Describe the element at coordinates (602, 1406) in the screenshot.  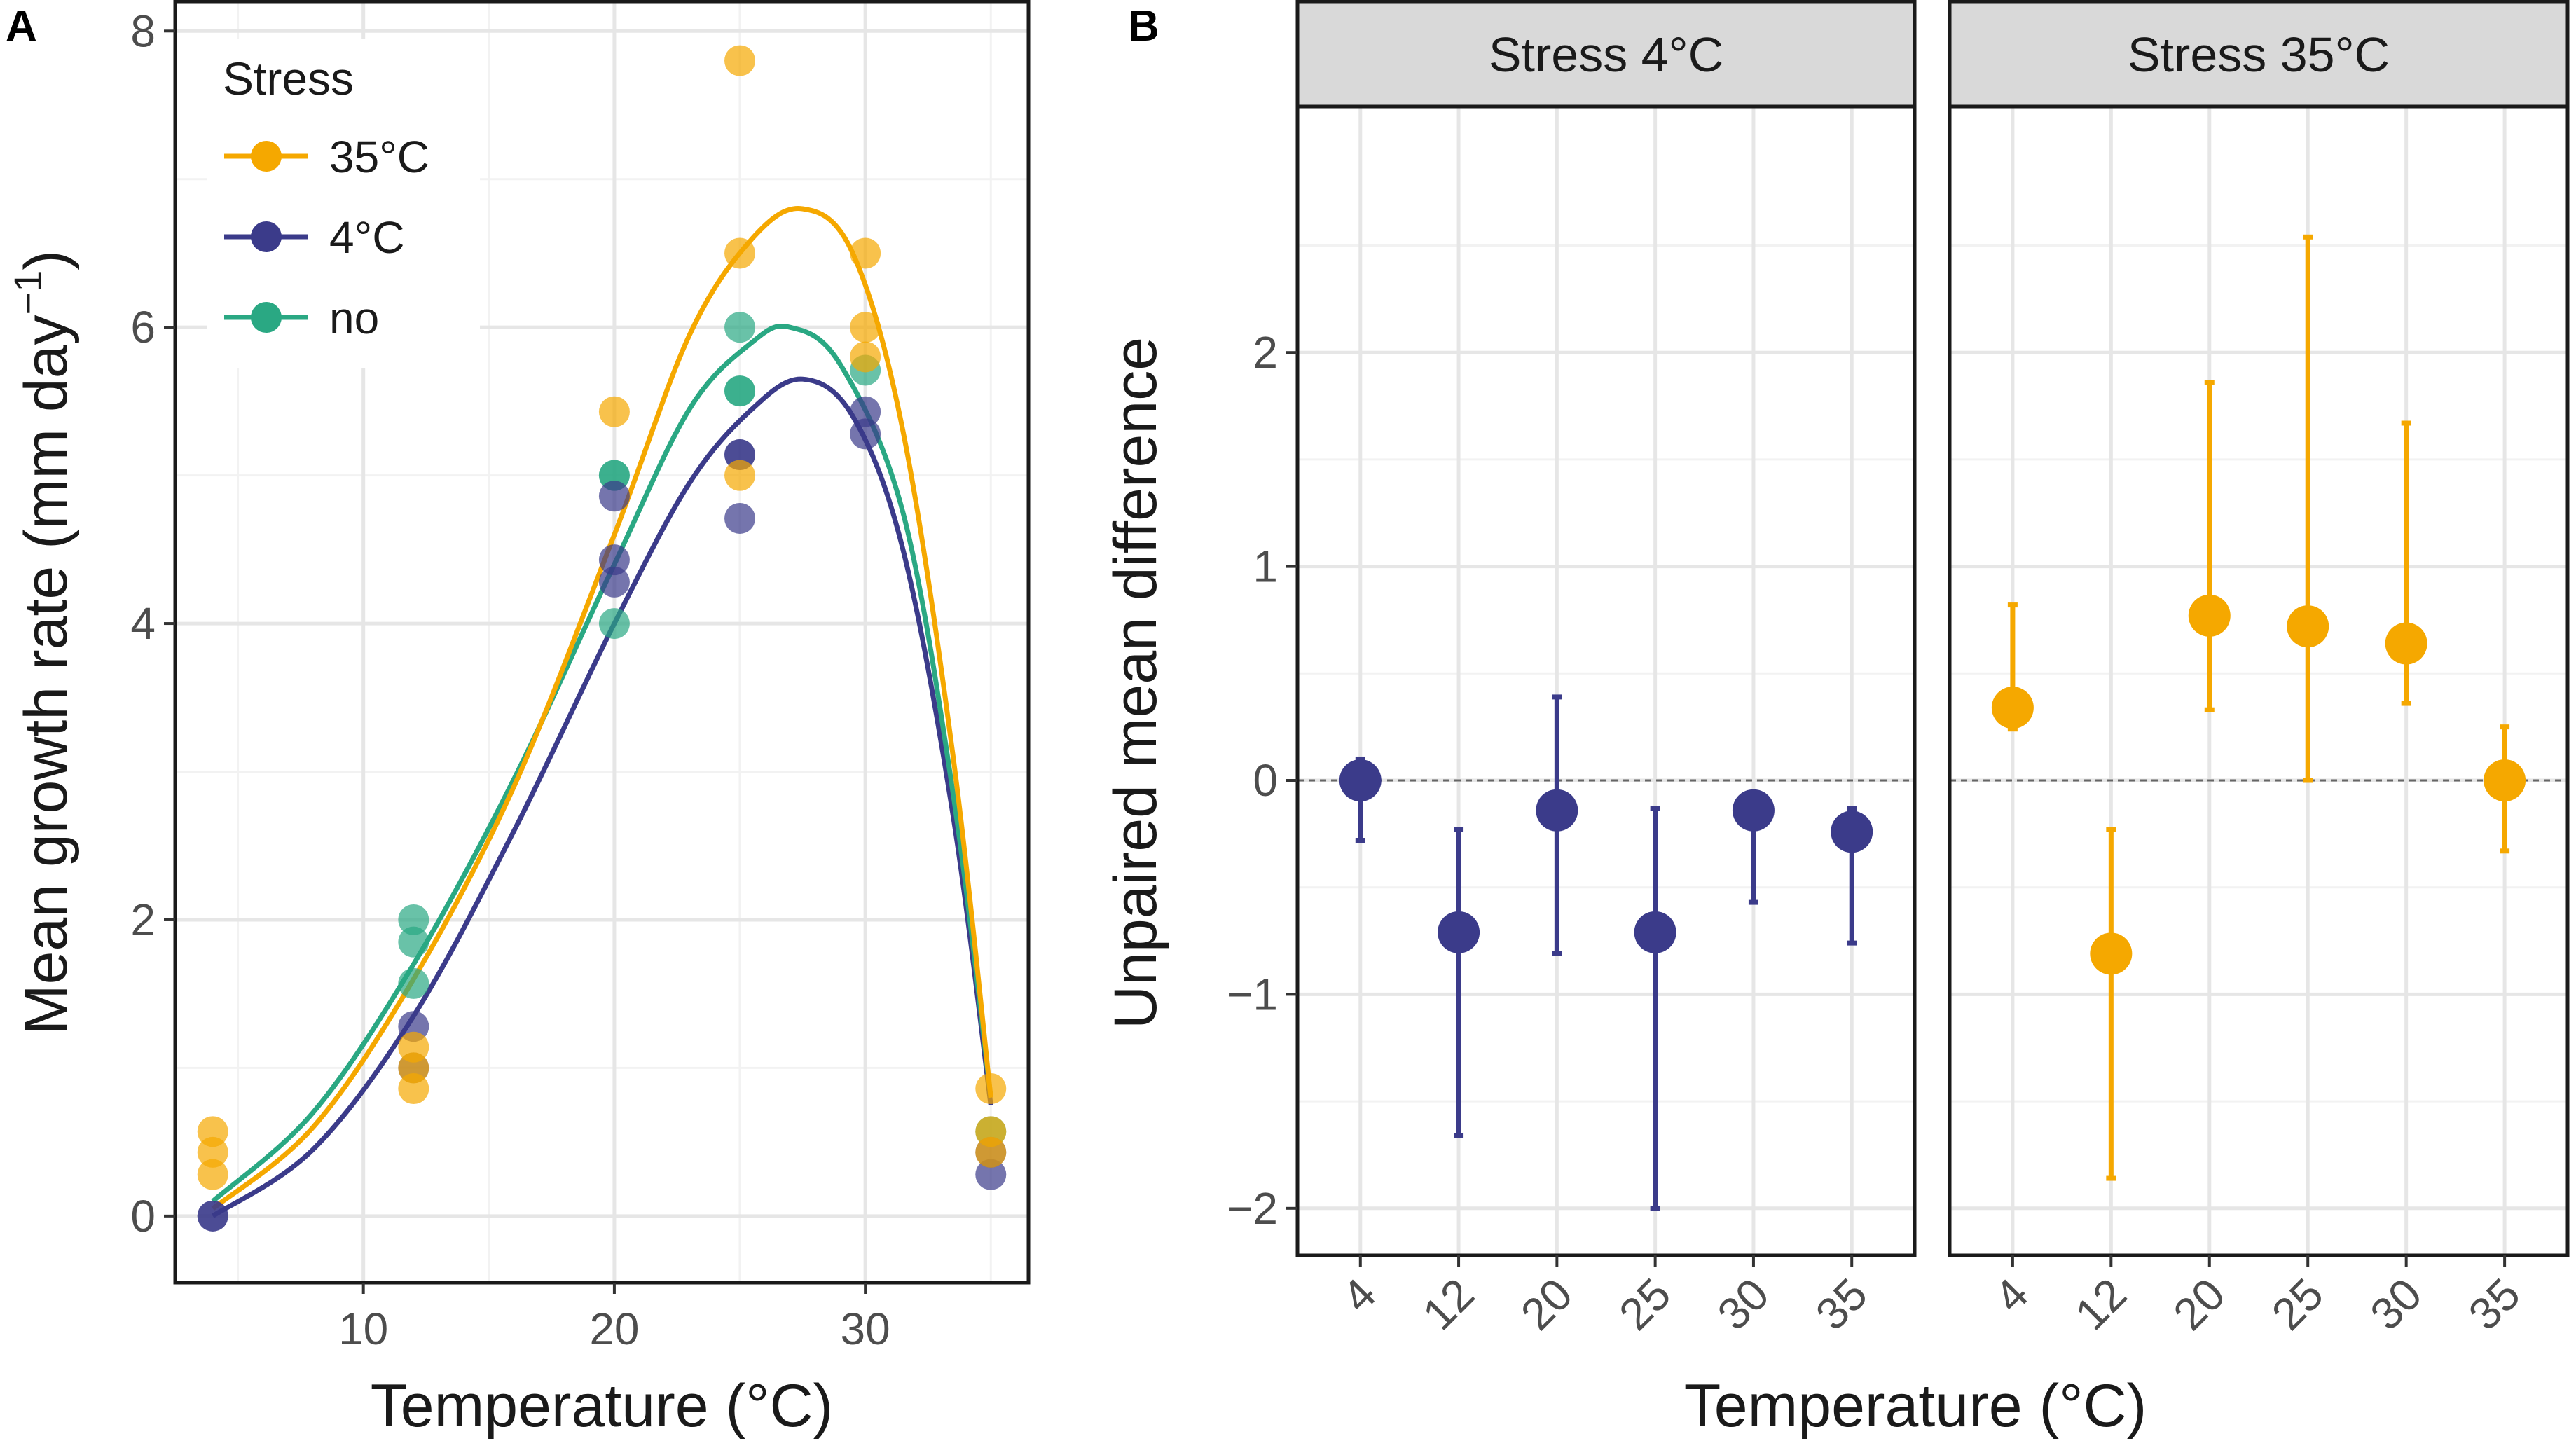
I see `panel-a-x-axis-title: Temperature (°C)` at that location.